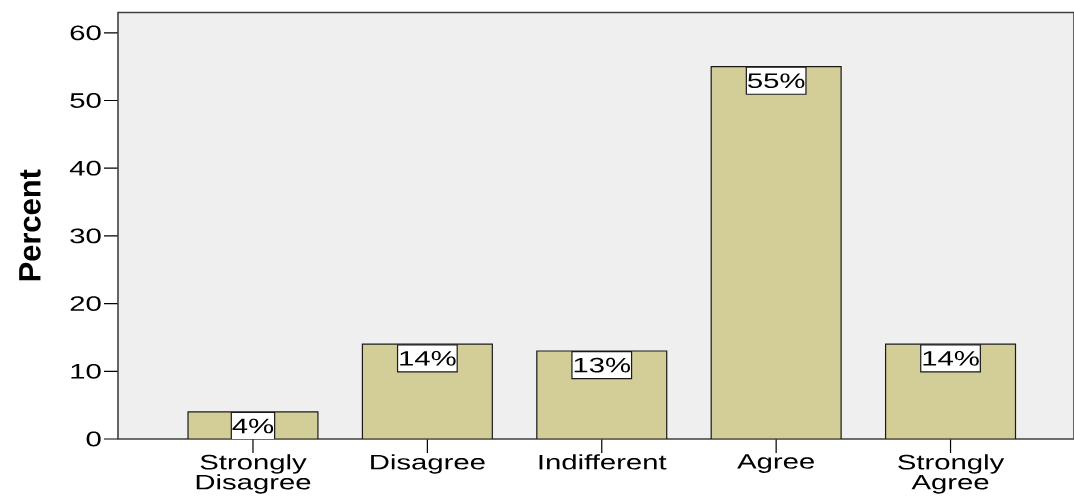 The height and width of the screenshot is (504, 1074). What do you see at coordinates (85, 304) in the screenshot?
I see `y-tick-label: 20` at bounding box center [85, 304].